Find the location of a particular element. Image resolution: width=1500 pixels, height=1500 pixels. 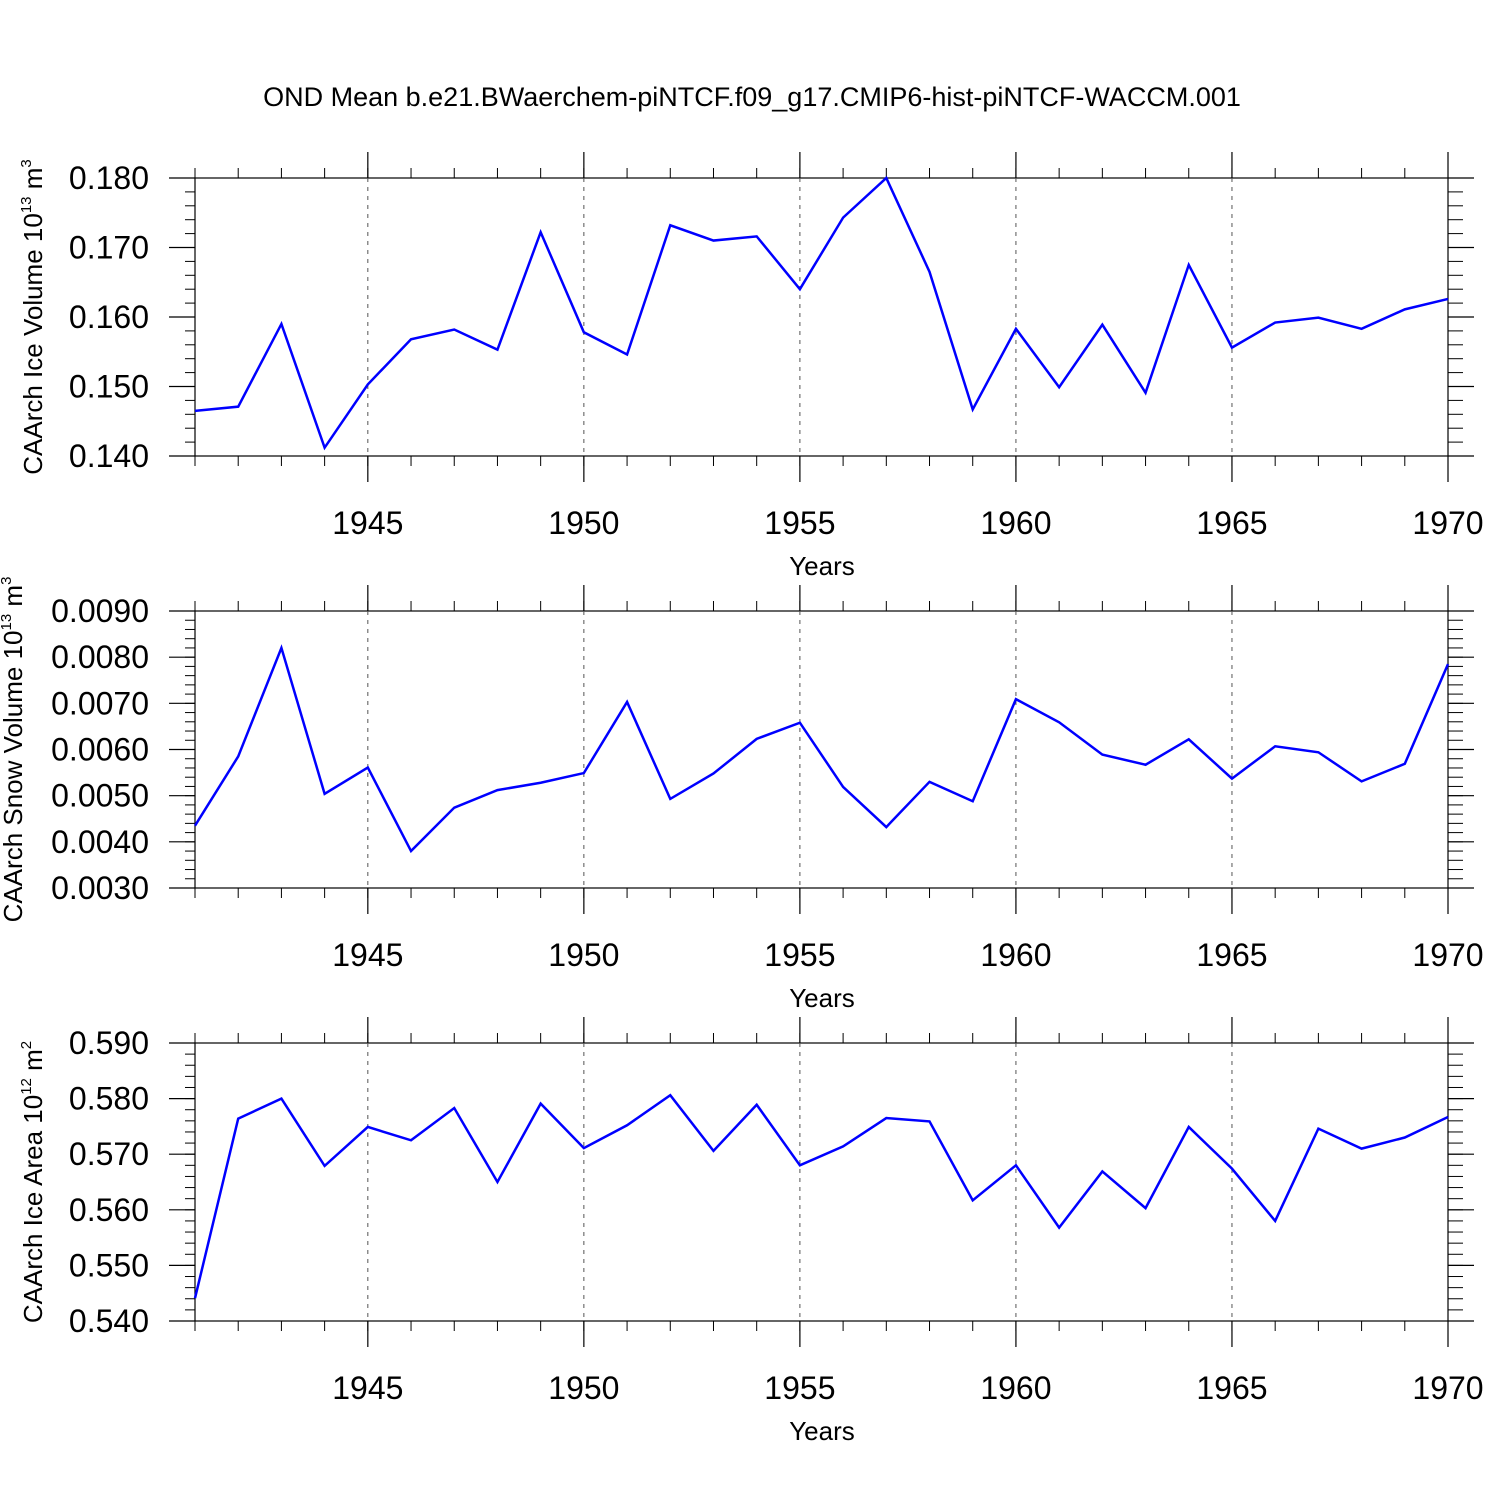

y-axis-title: CAArch Snow Volume 1013 m3 is located at coordinates (14, 750).